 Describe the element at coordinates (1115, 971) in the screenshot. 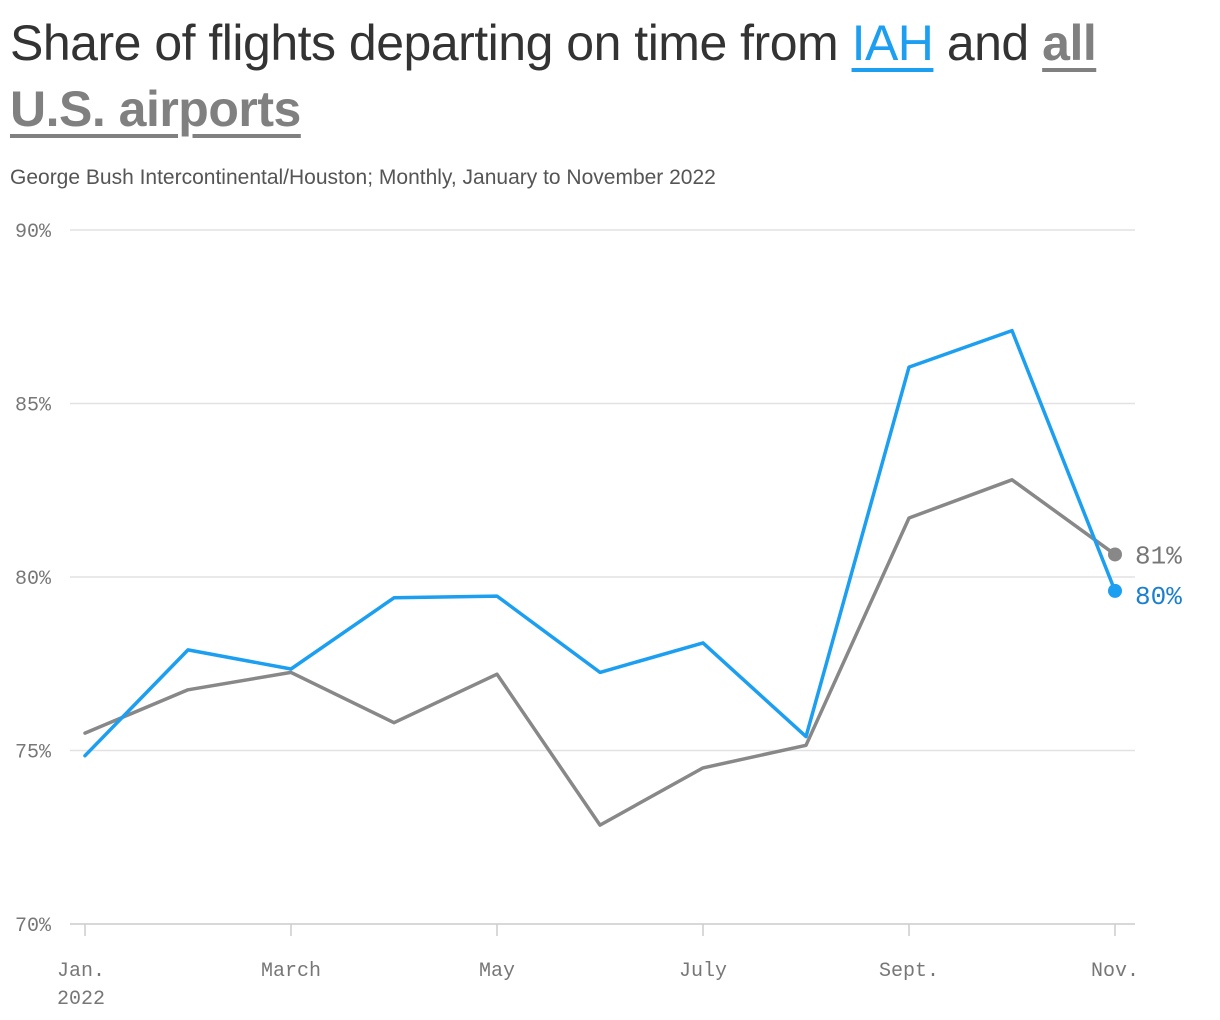

I see `x-tick-label: Nov.` at that location.